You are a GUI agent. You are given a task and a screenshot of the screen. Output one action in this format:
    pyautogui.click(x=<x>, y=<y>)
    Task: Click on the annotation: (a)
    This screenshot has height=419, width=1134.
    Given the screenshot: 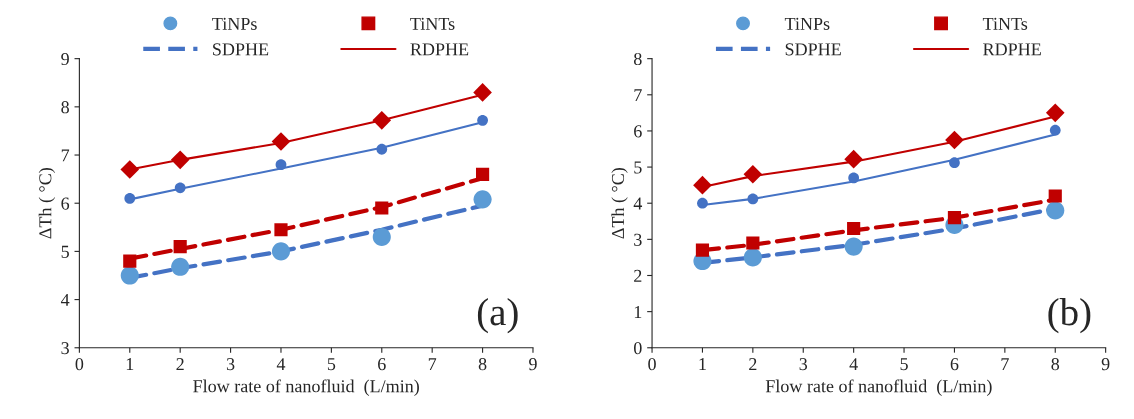 What is the action you would take?
    pyautogui.click(x=497, y=316)
    